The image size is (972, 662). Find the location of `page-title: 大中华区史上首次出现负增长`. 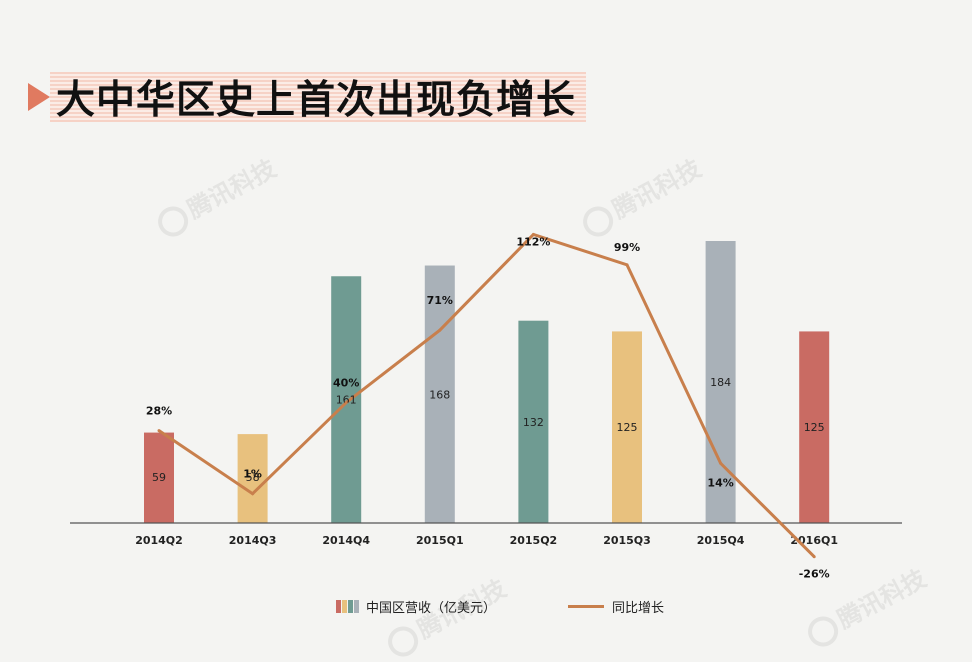

page-title: 大中华区史上首次出现负增长 is located at coordinates (316, 100).